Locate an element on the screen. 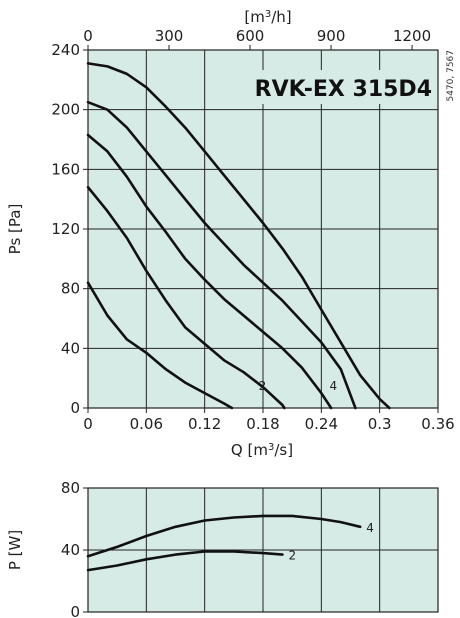 The height and width of the screenshot is (618, 460). curve-label-4: 4 is located at coordinates (334, 386).